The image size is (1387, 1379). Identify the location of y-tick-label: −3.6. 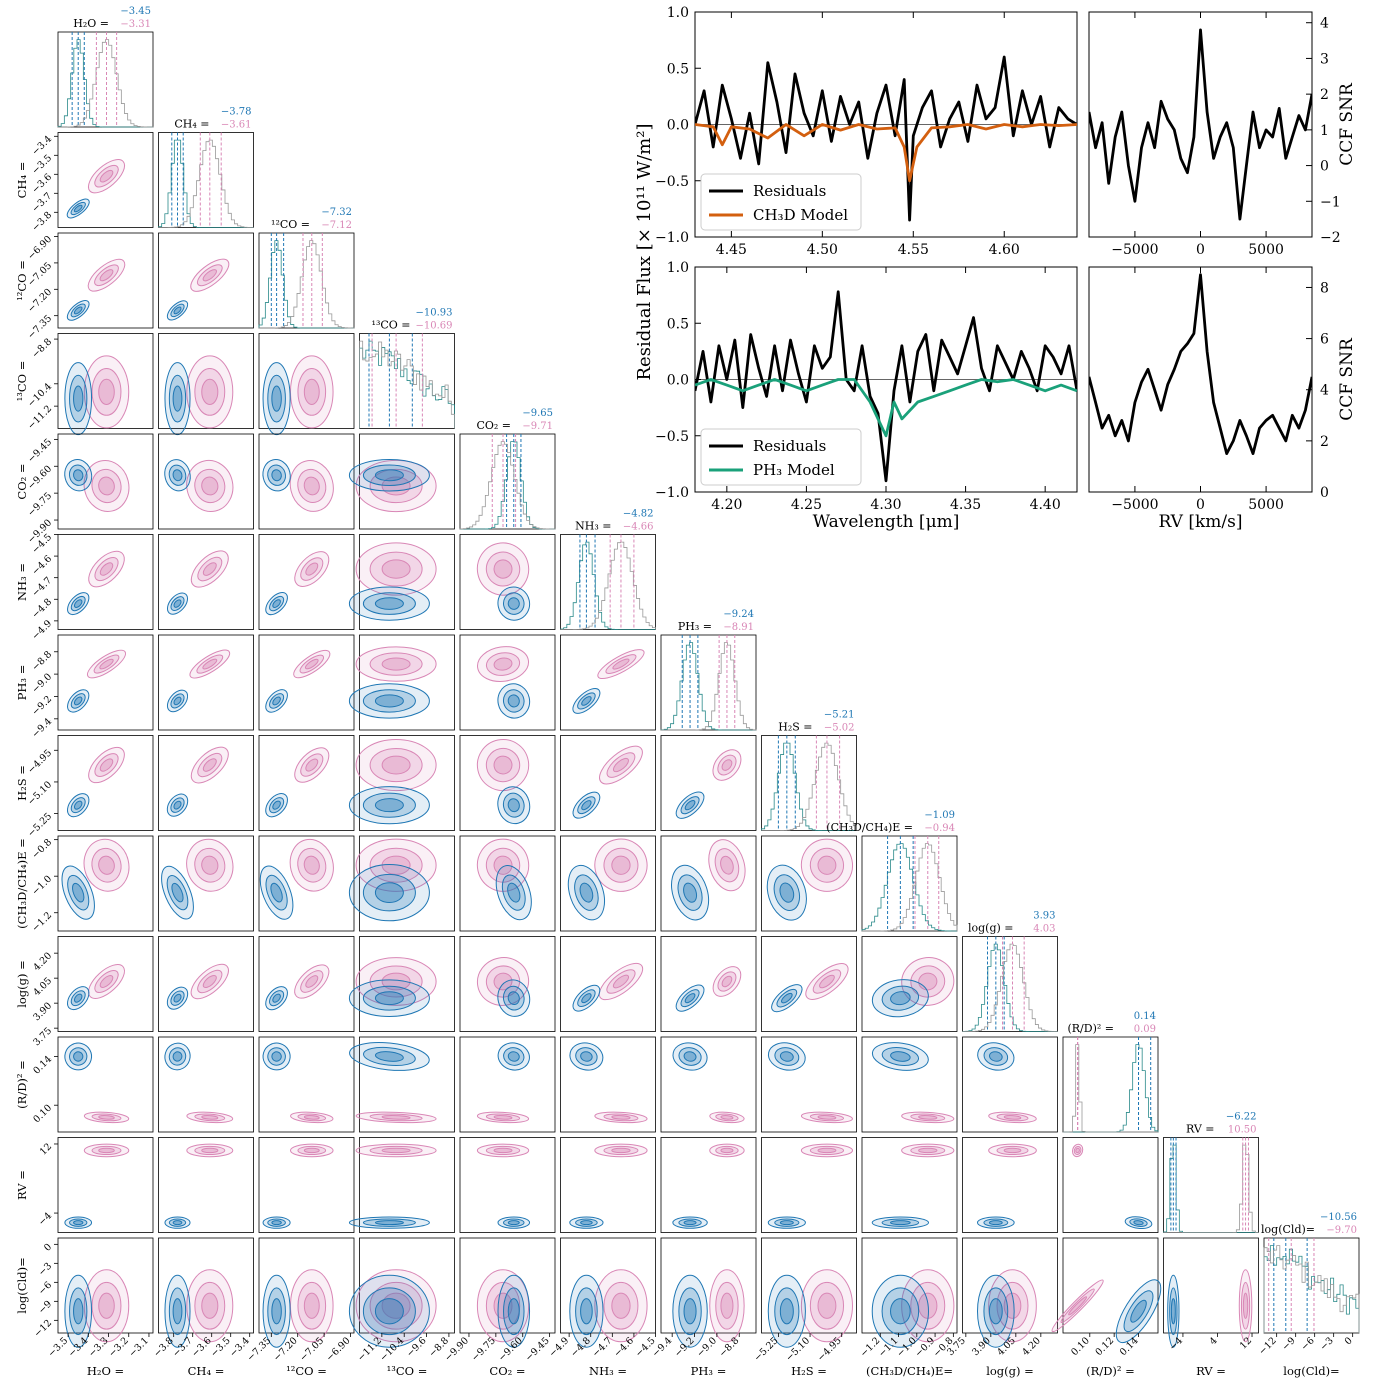
(42, 184).